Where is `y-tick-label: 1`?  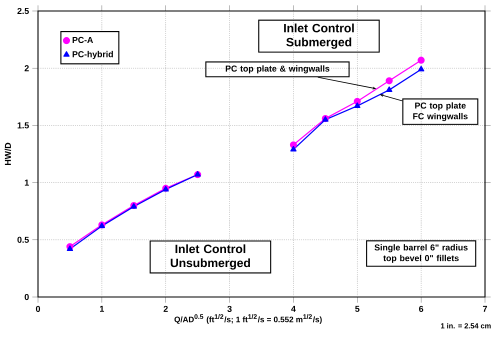 y-tick-label: 1 is located at coordinates (26, 183).